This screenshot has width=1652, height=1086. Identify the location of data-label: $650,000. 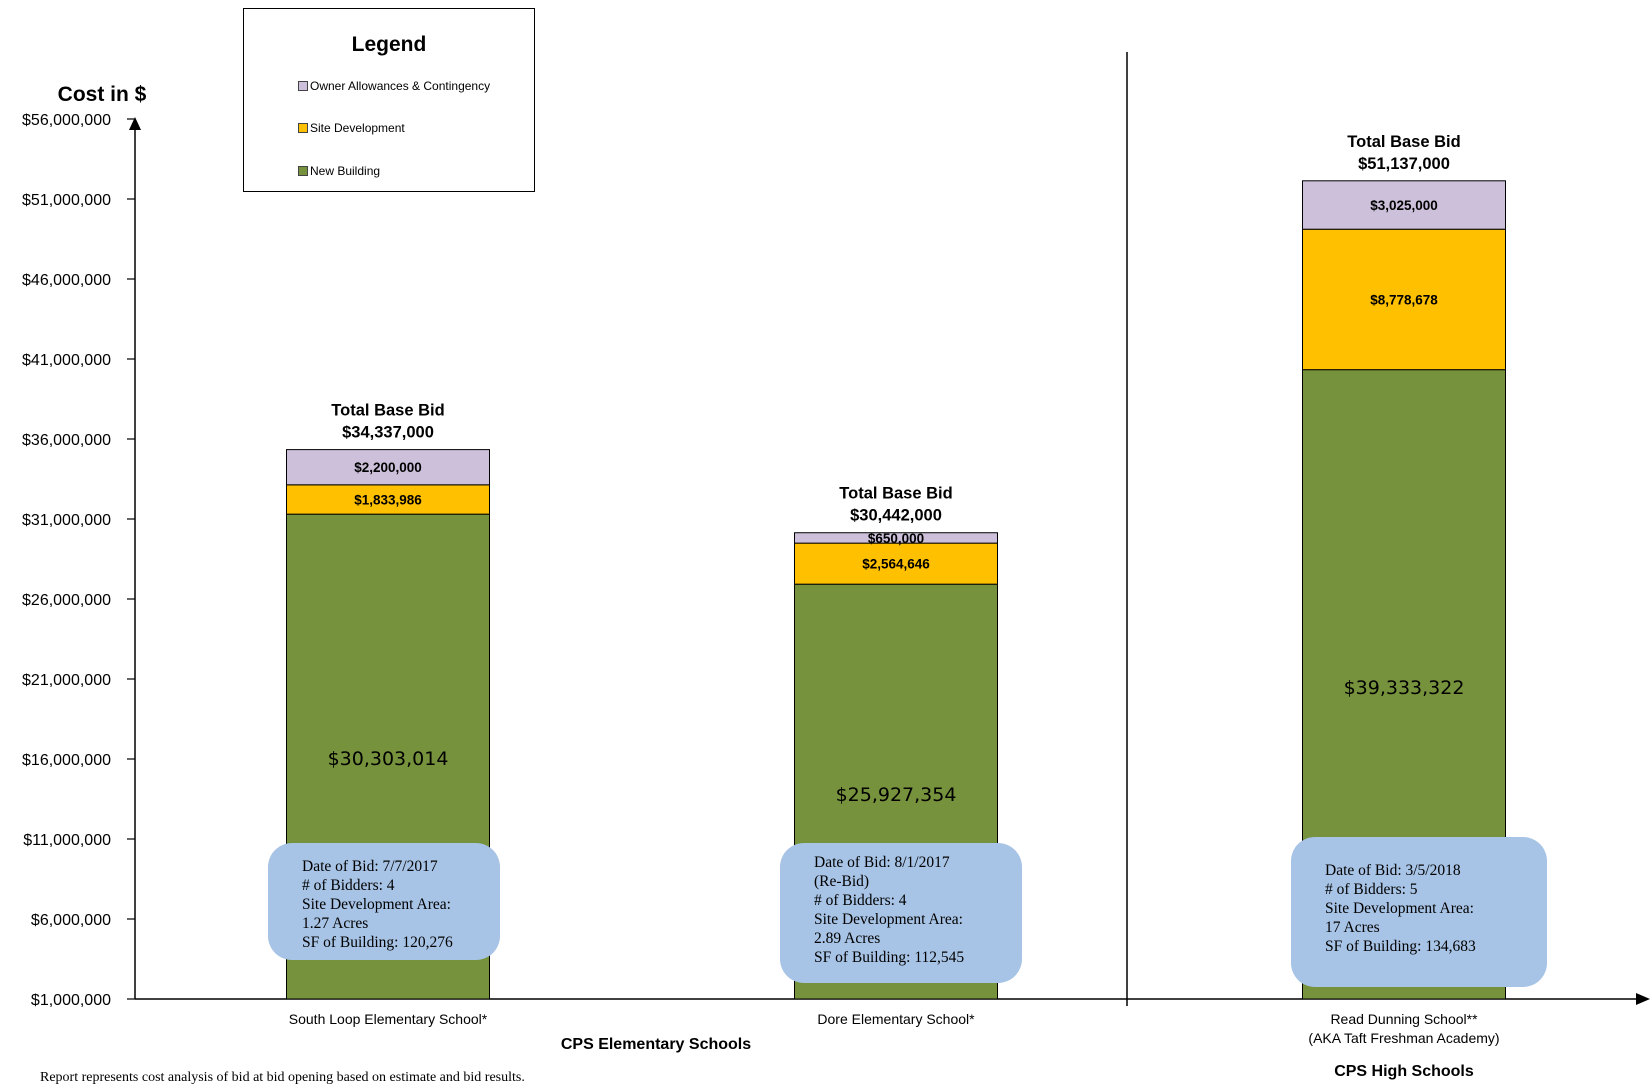
(896, 538).